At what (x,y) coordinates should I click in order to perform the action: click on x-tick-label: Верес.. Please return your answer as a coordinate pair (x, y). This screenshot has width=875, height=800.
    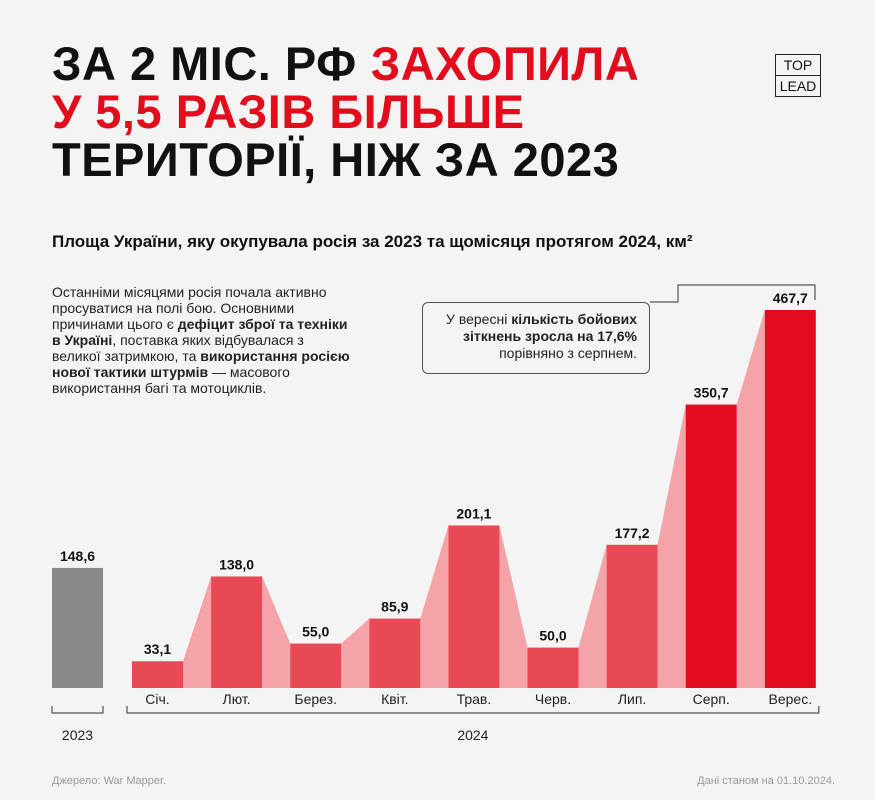
    Looking at the image, I should click on (791, 699).